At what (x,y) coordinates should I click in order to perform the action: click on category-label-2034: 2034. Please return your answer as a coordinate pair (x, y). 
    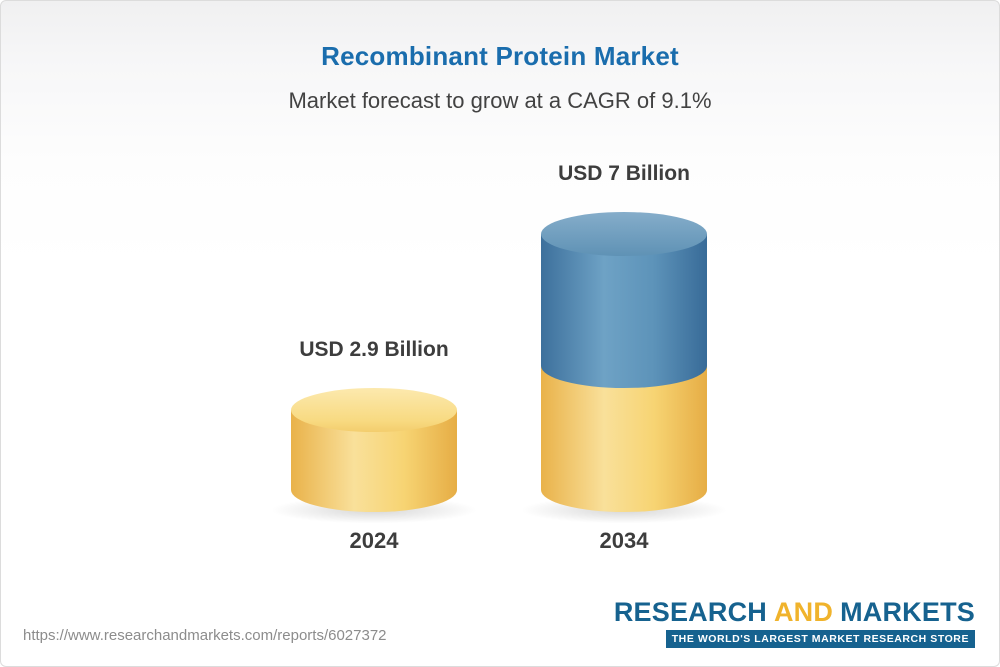
    Looking at the image, I should click on (624, 540).